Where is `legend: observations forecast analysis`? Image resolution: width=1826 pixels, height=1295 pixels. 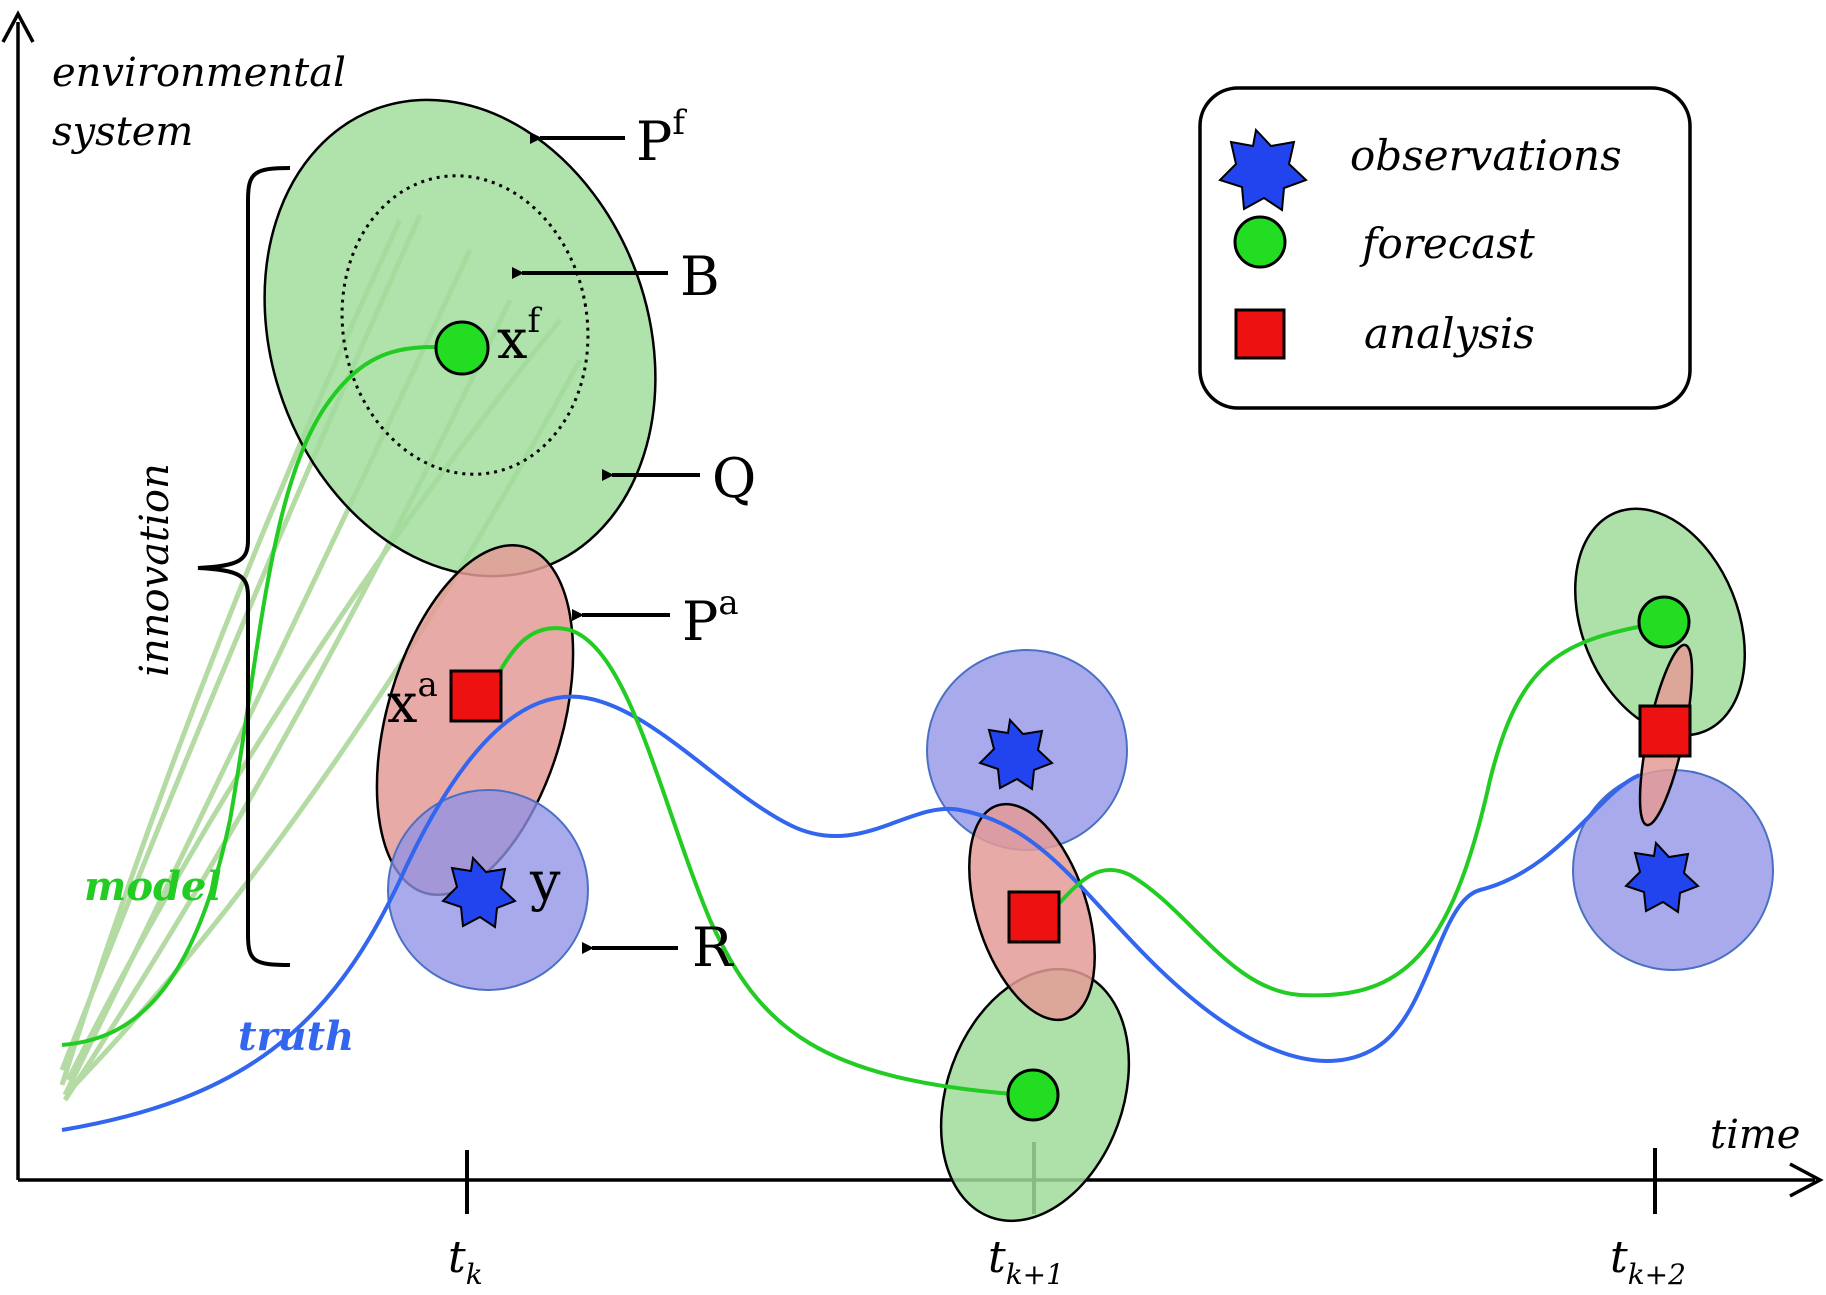 legend: observations forecast analysis is located at coordinates (1445, 248).